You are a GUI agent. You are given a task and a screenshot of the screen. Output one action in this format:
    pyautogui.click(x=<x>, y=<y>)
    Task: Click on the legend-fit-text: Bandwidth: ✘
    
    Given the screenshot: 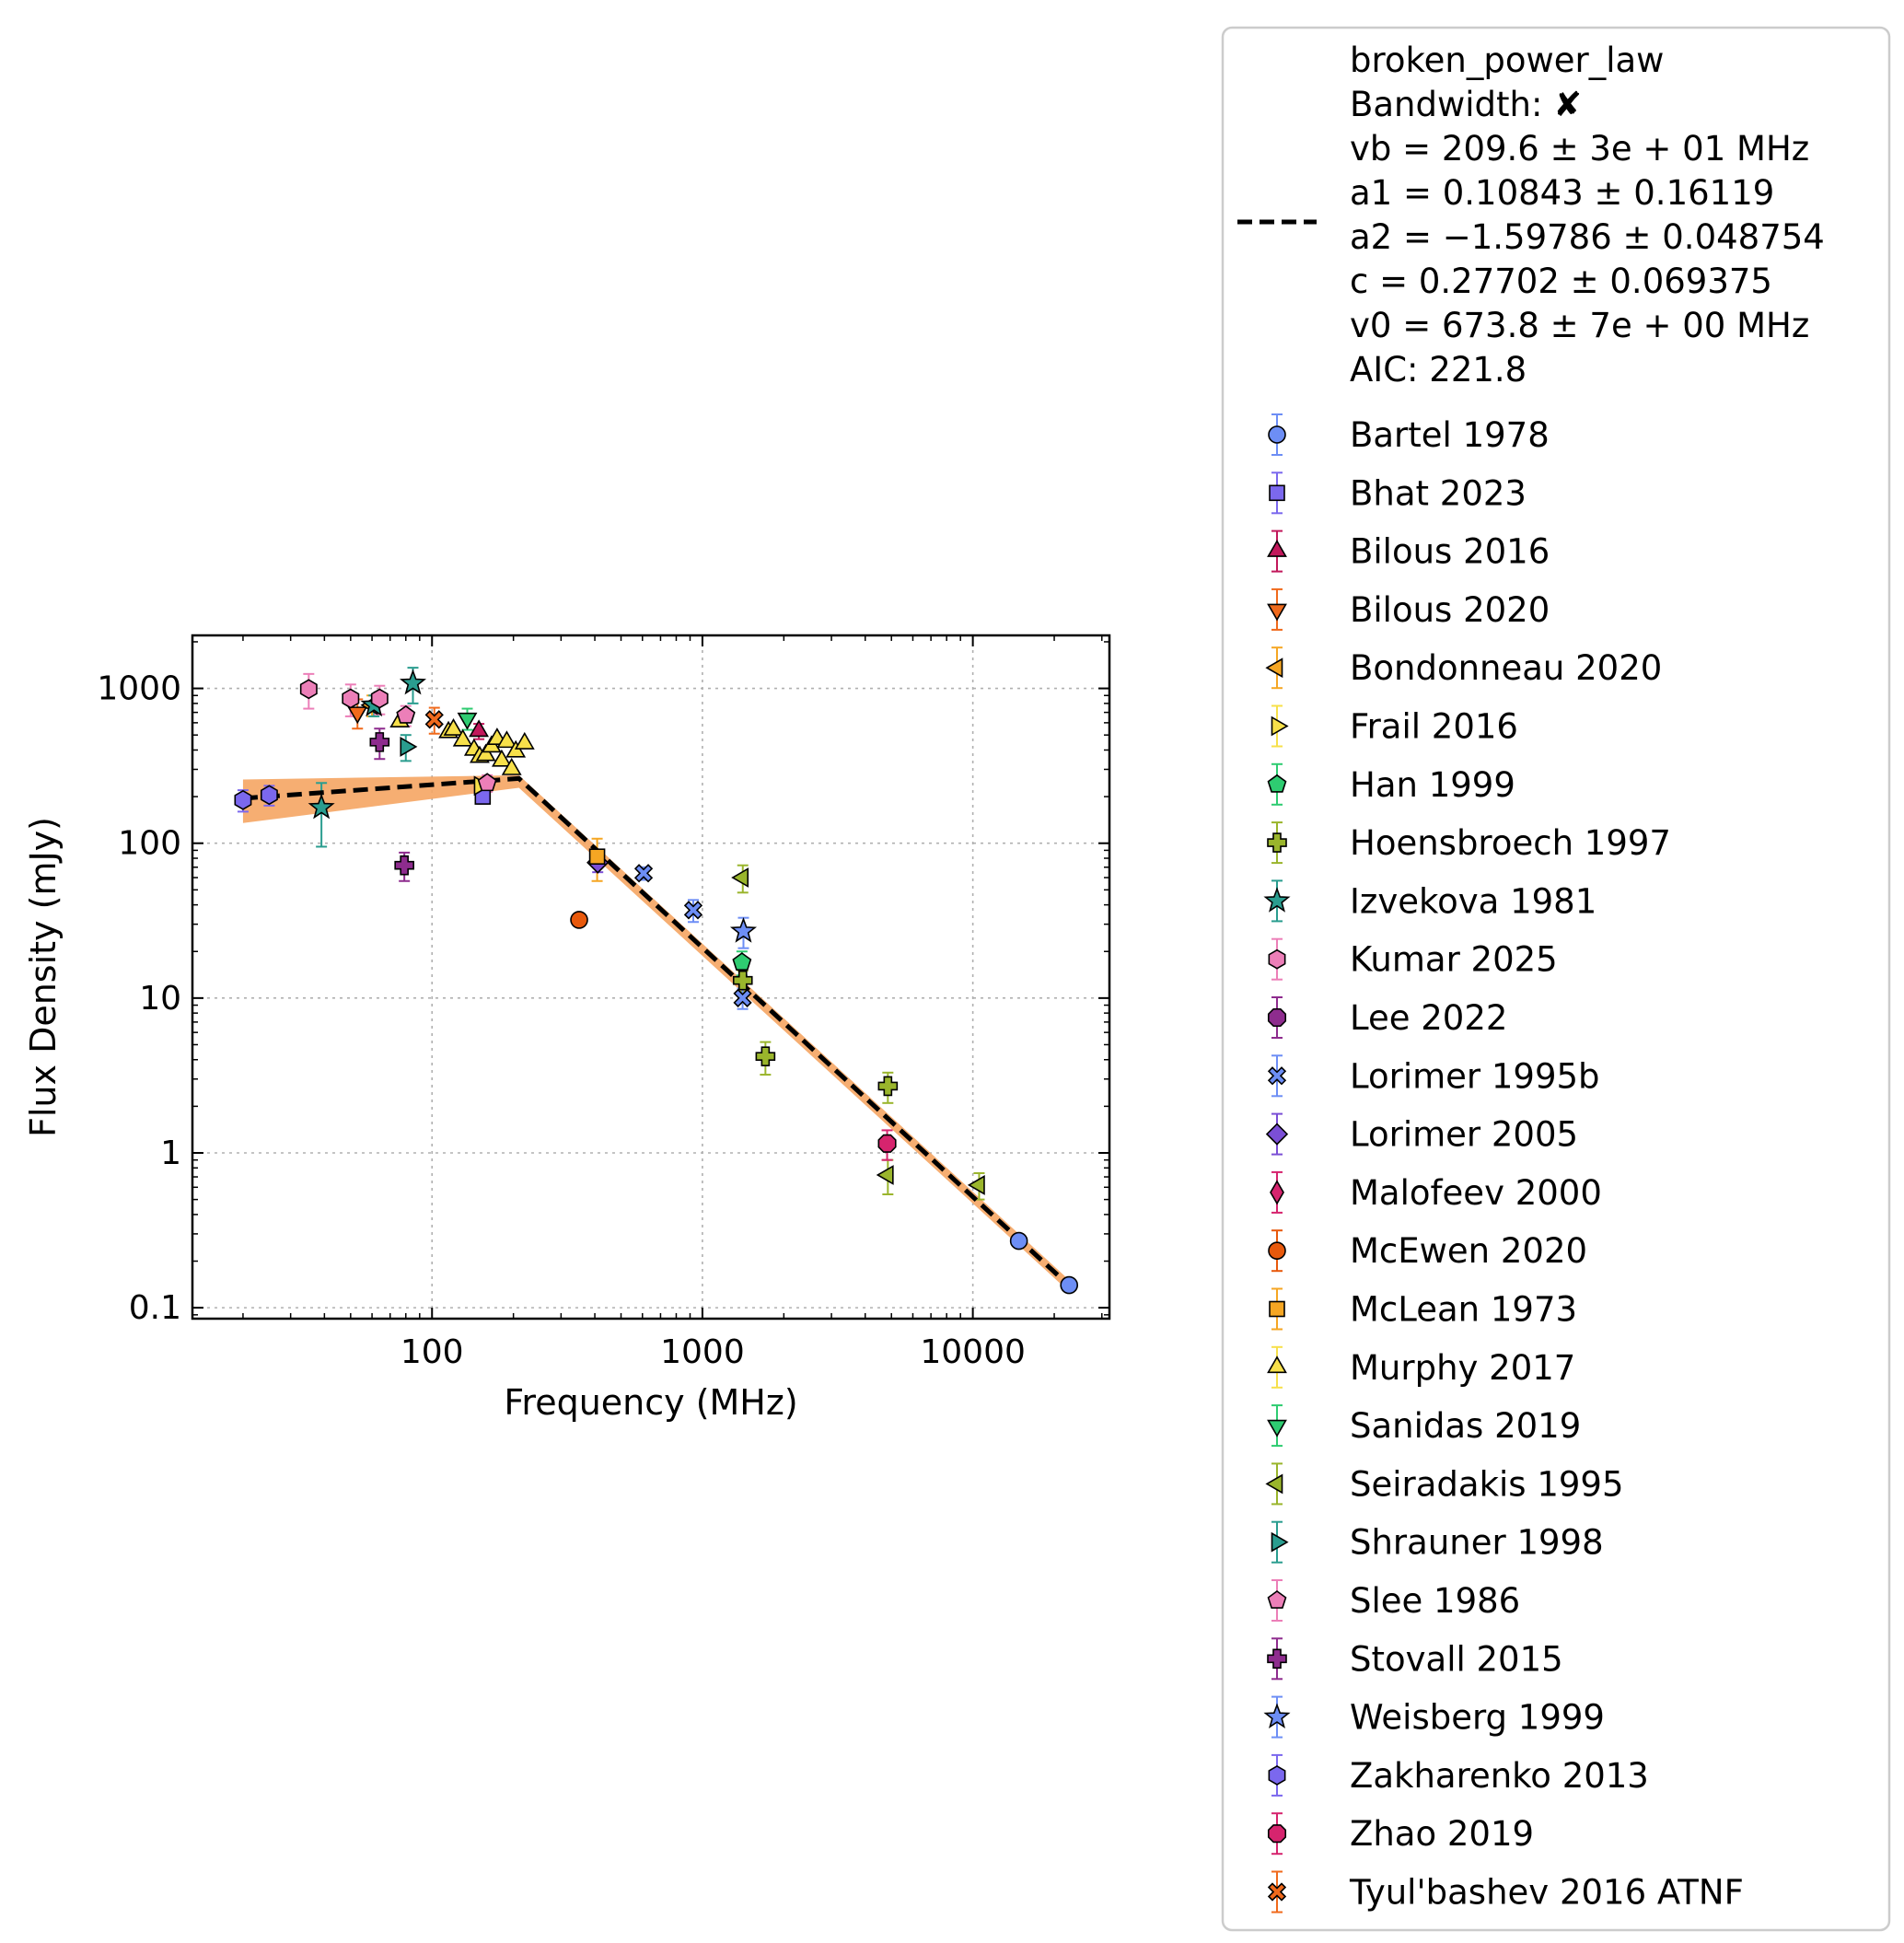 What is the action you would take?
    pyautogui.click(x=1466, y=104)
    